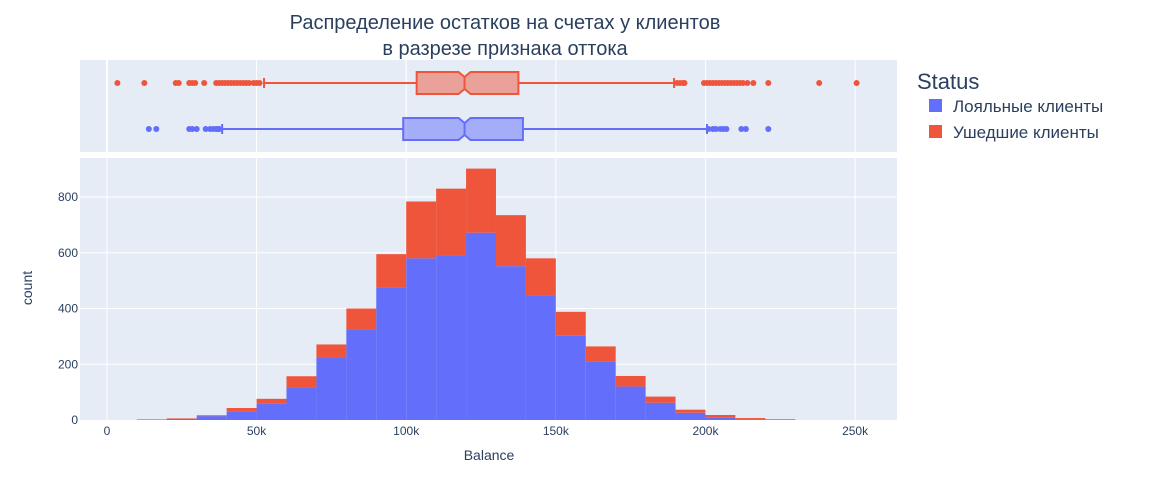 Image resolution: width=1150 pixels, height=500 pixels. I want to click on legend-swatch-loyal, so click(935, 105).